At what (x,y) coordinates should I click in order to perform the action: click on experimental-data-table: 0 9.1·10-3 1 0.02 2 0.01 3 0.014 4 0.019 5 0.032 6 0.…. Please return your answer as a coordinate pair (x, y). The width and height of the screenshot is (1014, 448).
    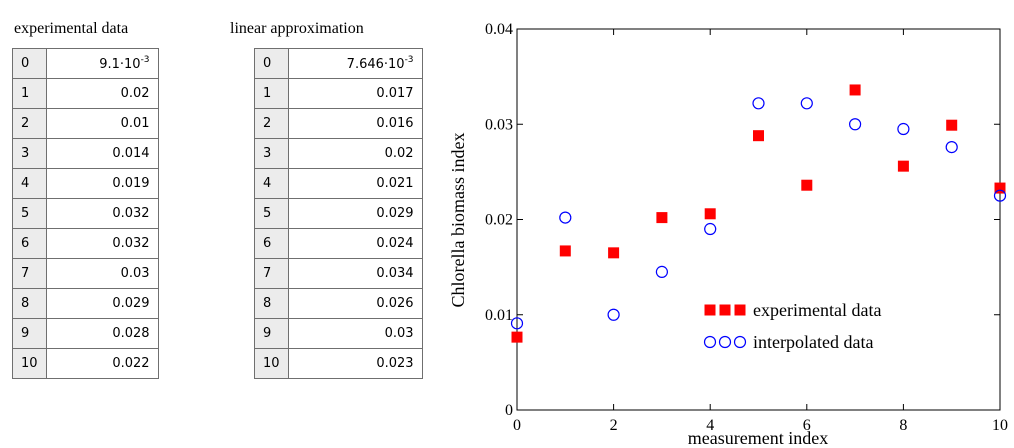
    Looking at the image, I should click on (85, 213).